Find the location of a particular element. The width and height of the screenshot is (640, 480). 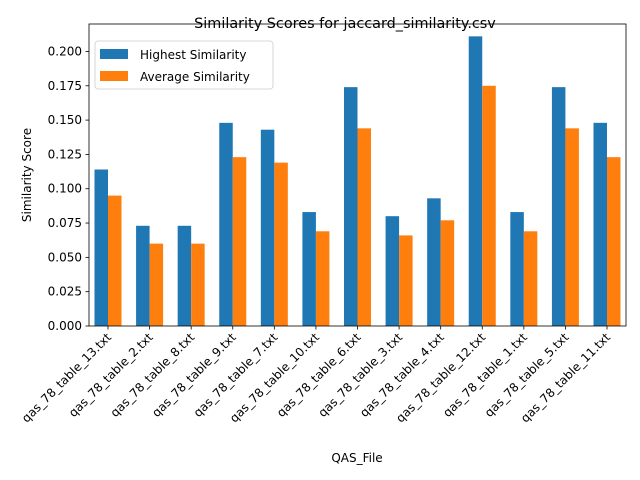

y-axis-label: Similarity Score is located at coordinates (27, 175).